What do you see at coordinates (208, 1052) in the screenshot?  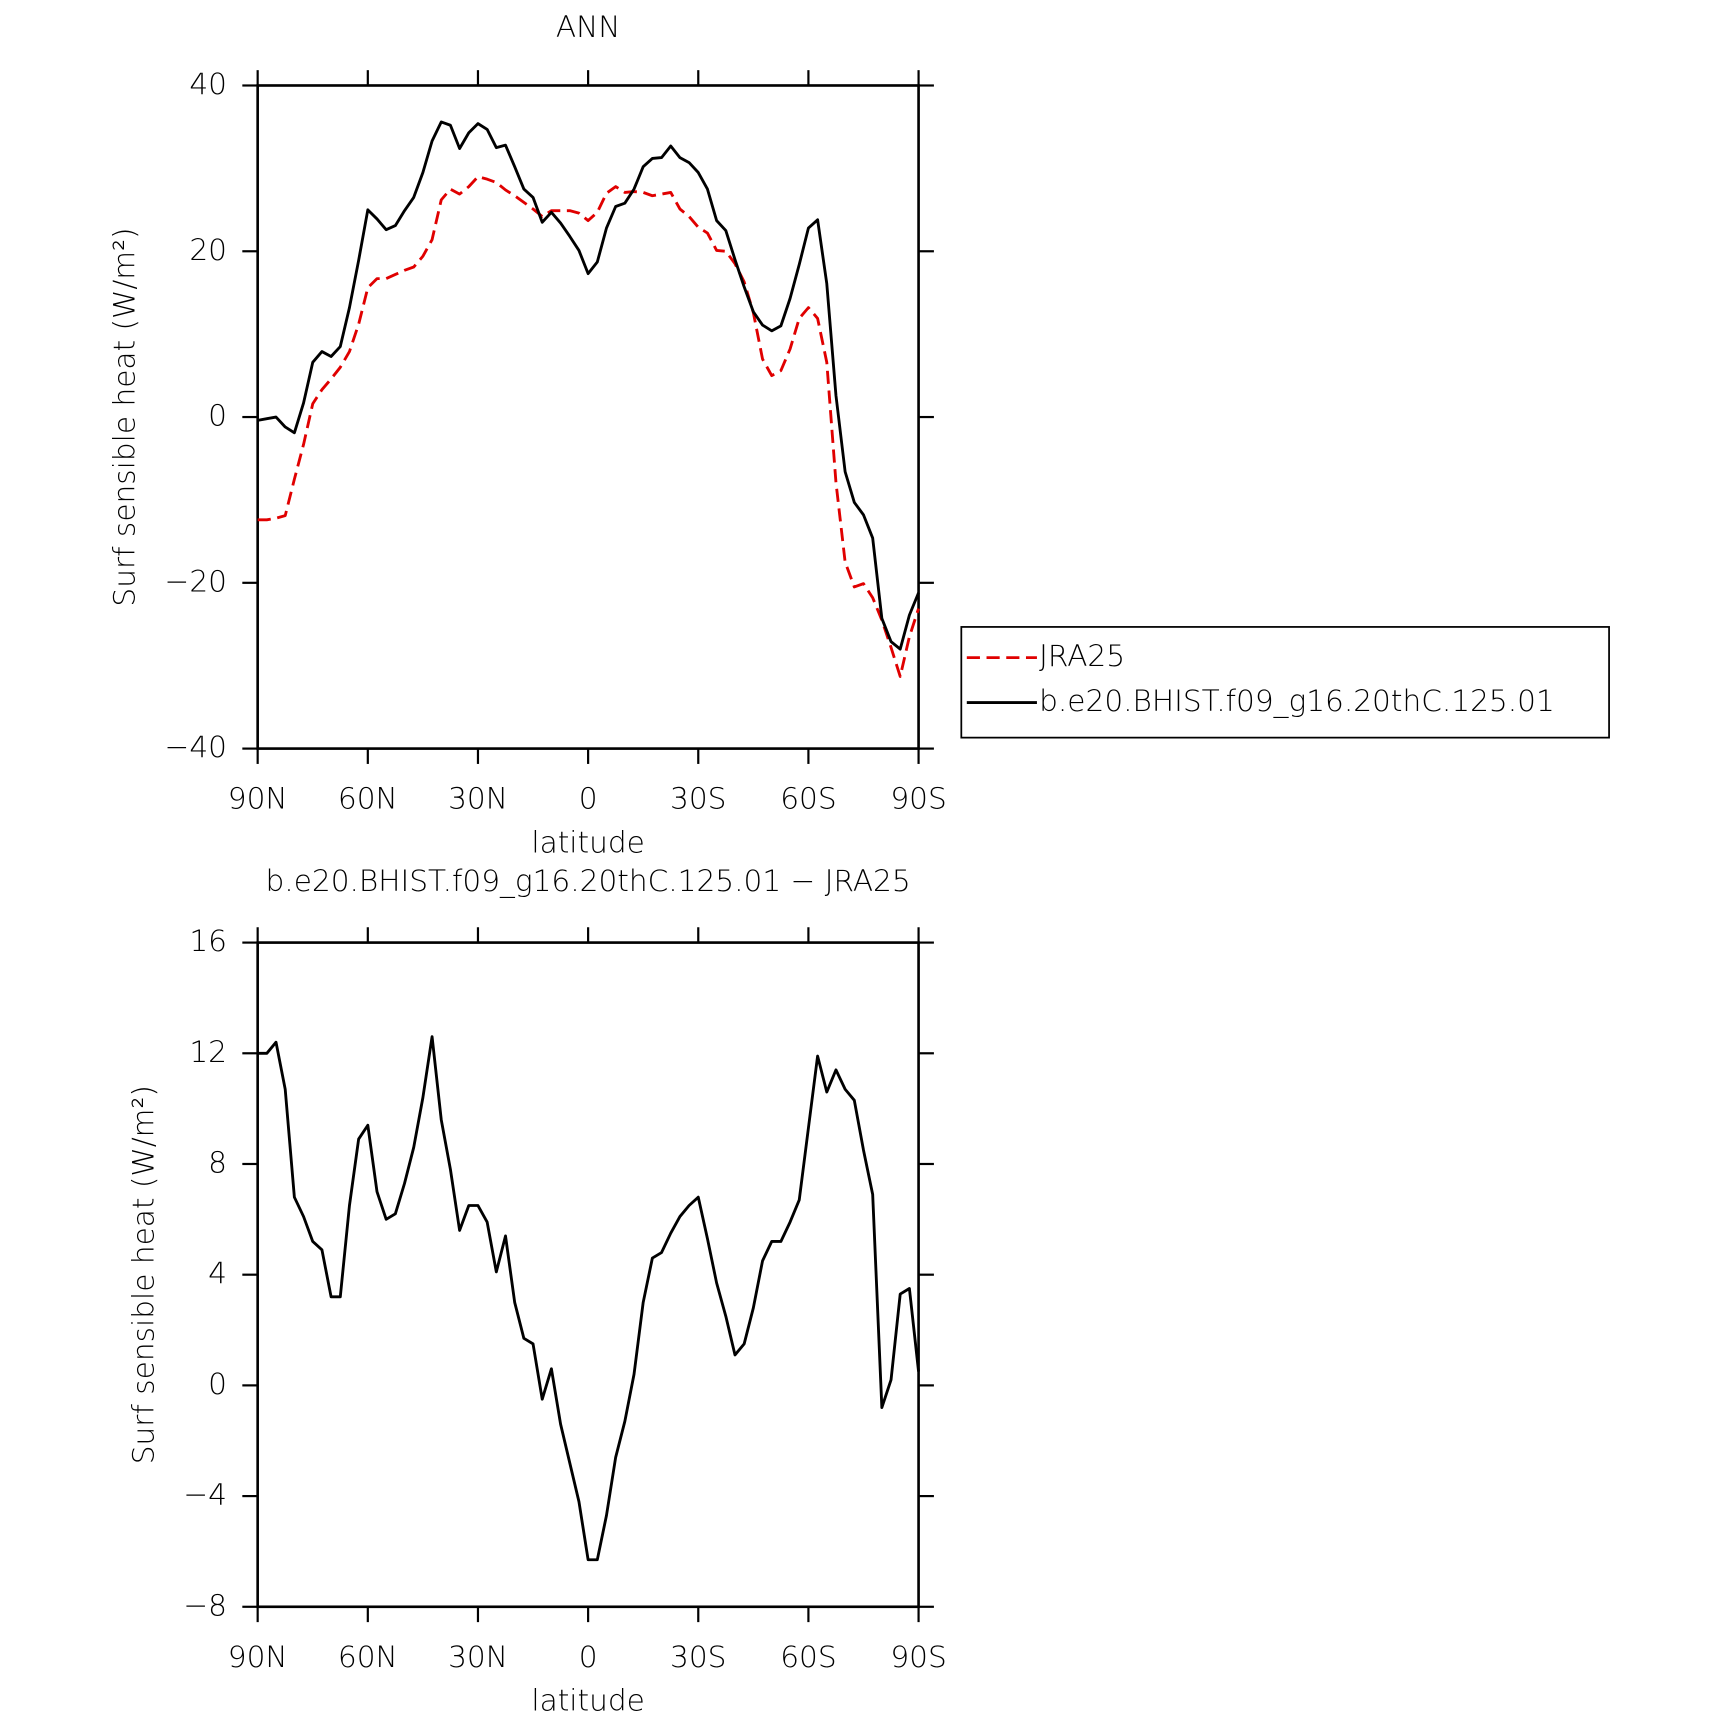 I see `y-tick-label: 12` at bounding box center [208, 1052].